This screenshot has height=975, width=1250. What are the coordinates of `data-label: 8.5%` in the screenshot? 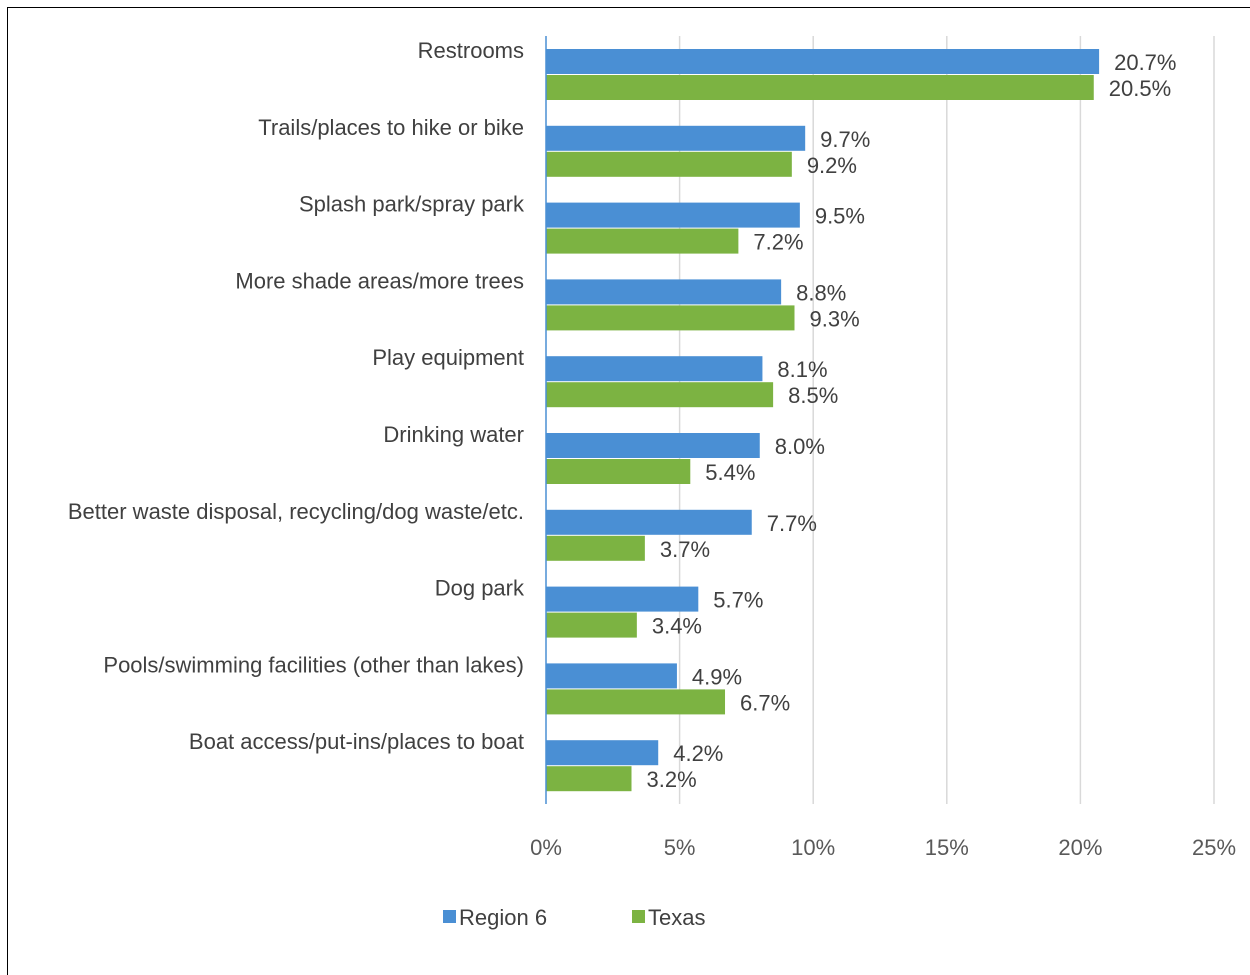 It's located at (813, 395).